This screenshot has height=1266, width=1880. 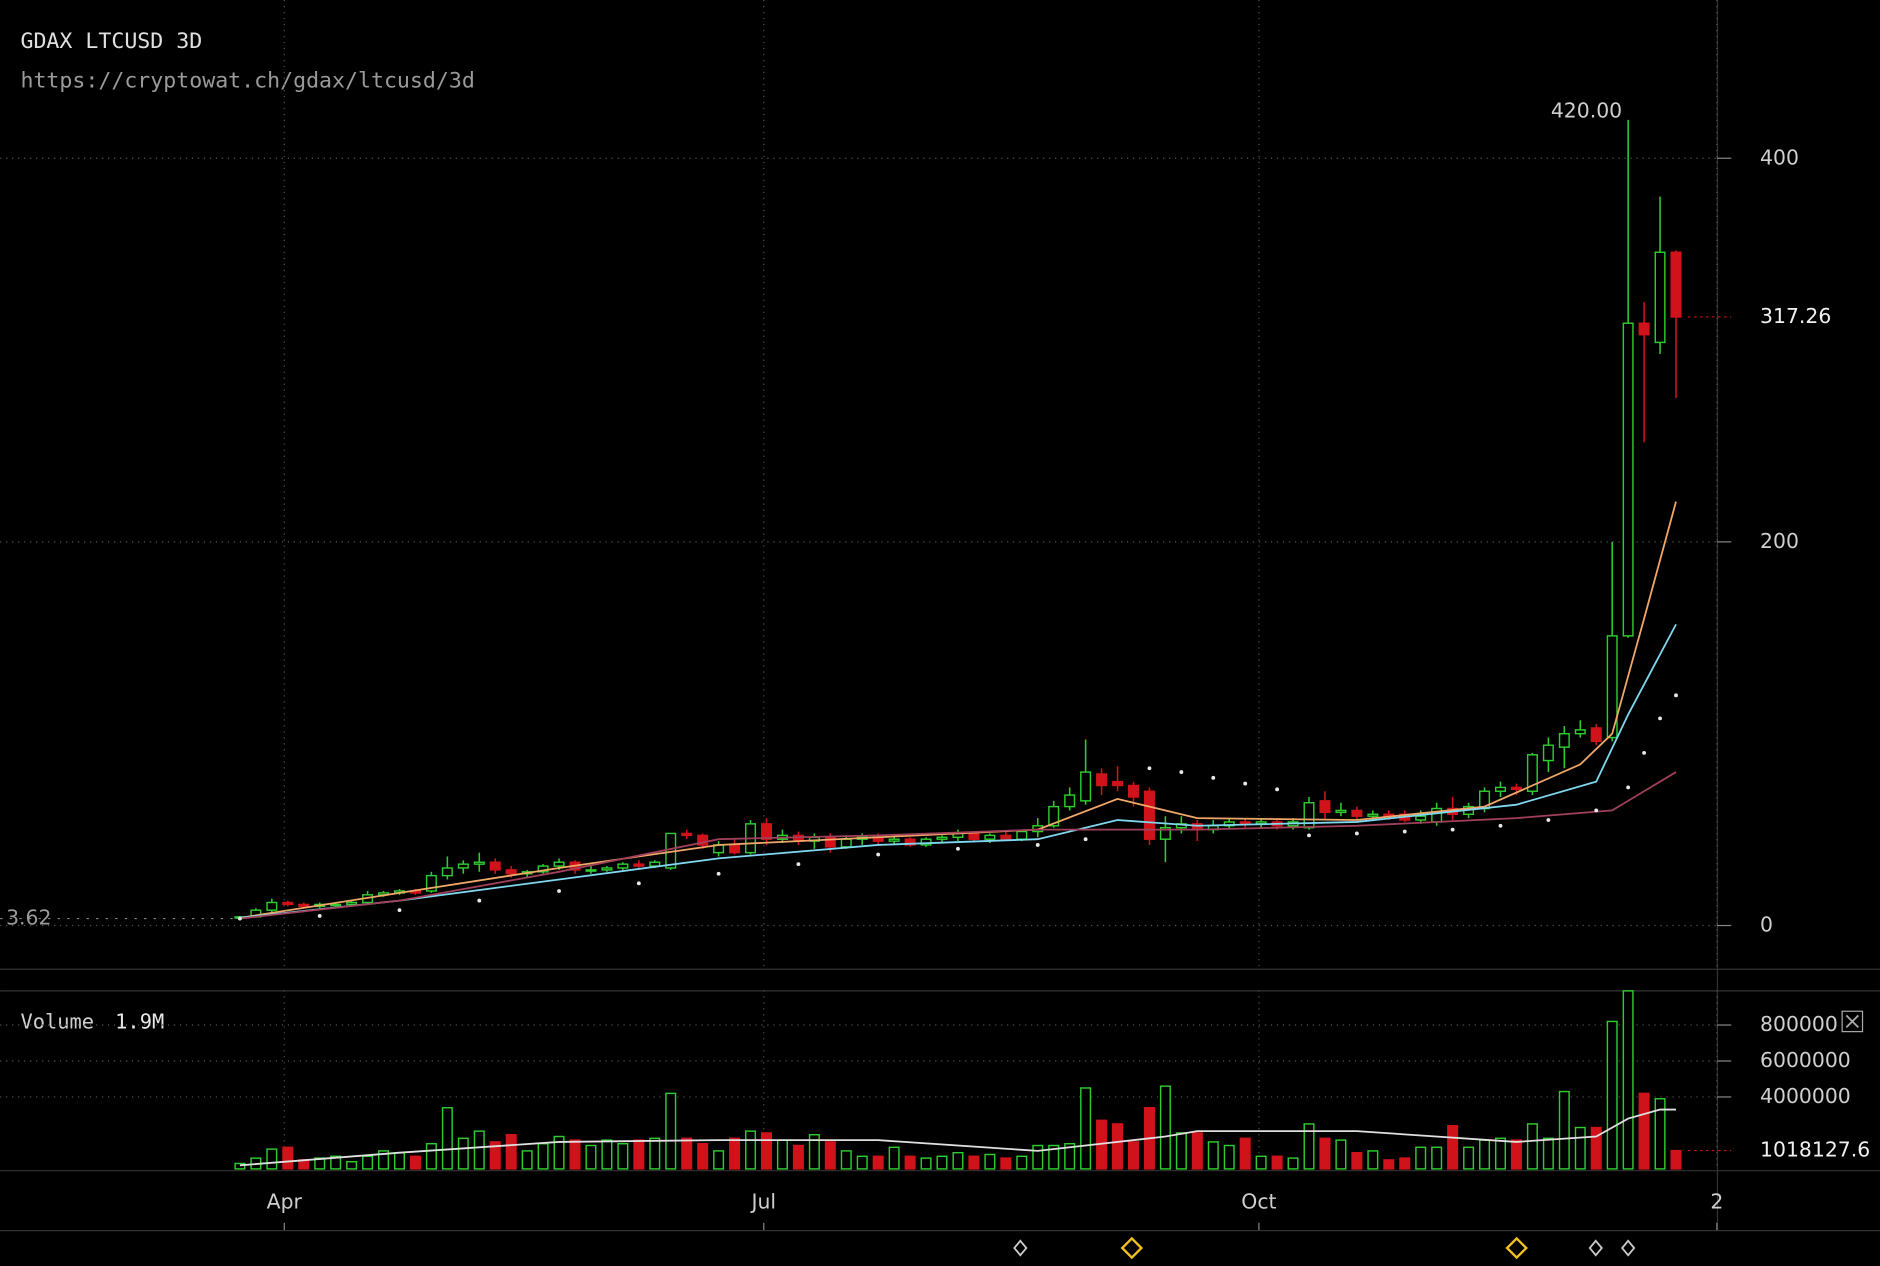 What do you see at coordinates (139, 1022) in the screenshot?
I see `volume-value: 1.9M` at bounding box center [139, 1022].